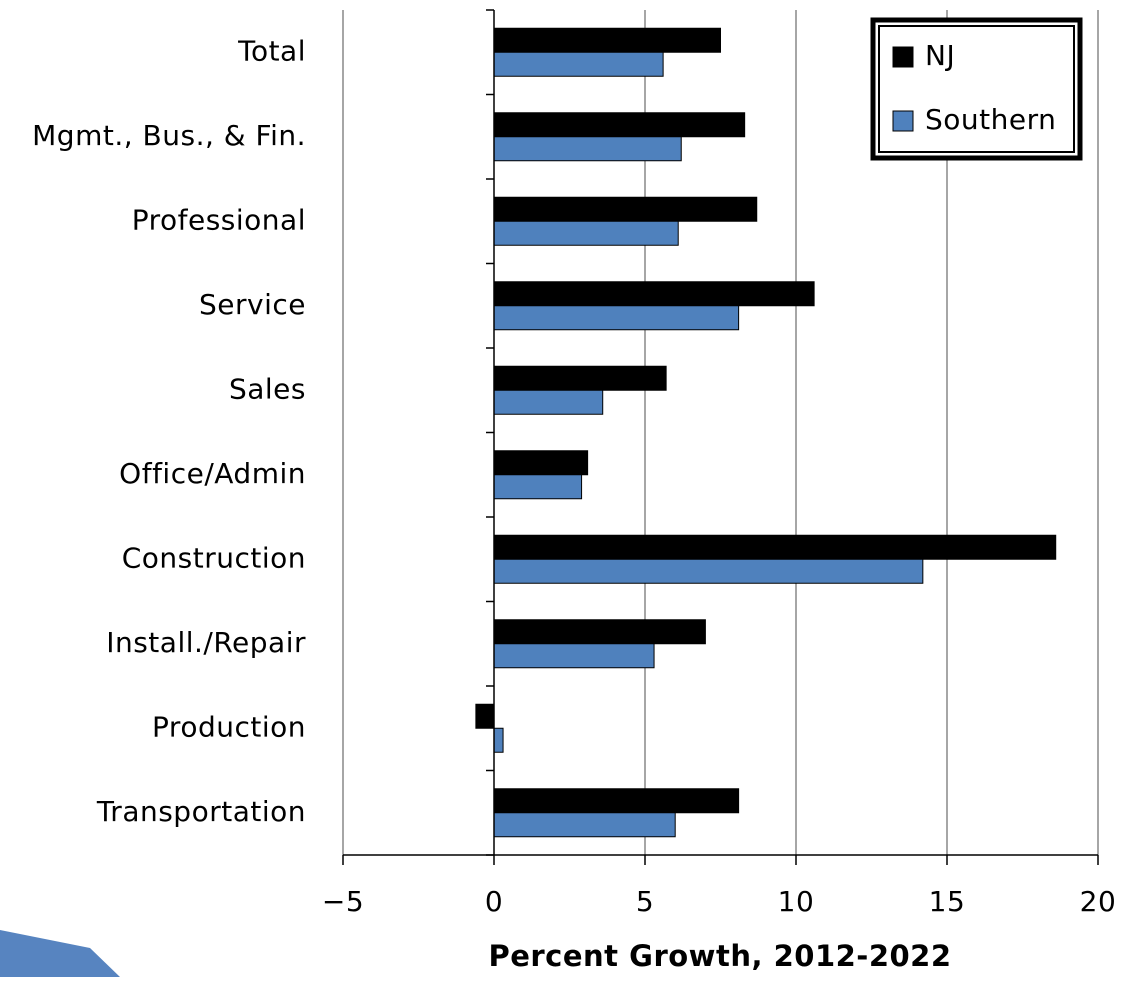 This screenshot has height=981, width=1121. I want to click on y-tick-label: Professional, so click(219, 219).